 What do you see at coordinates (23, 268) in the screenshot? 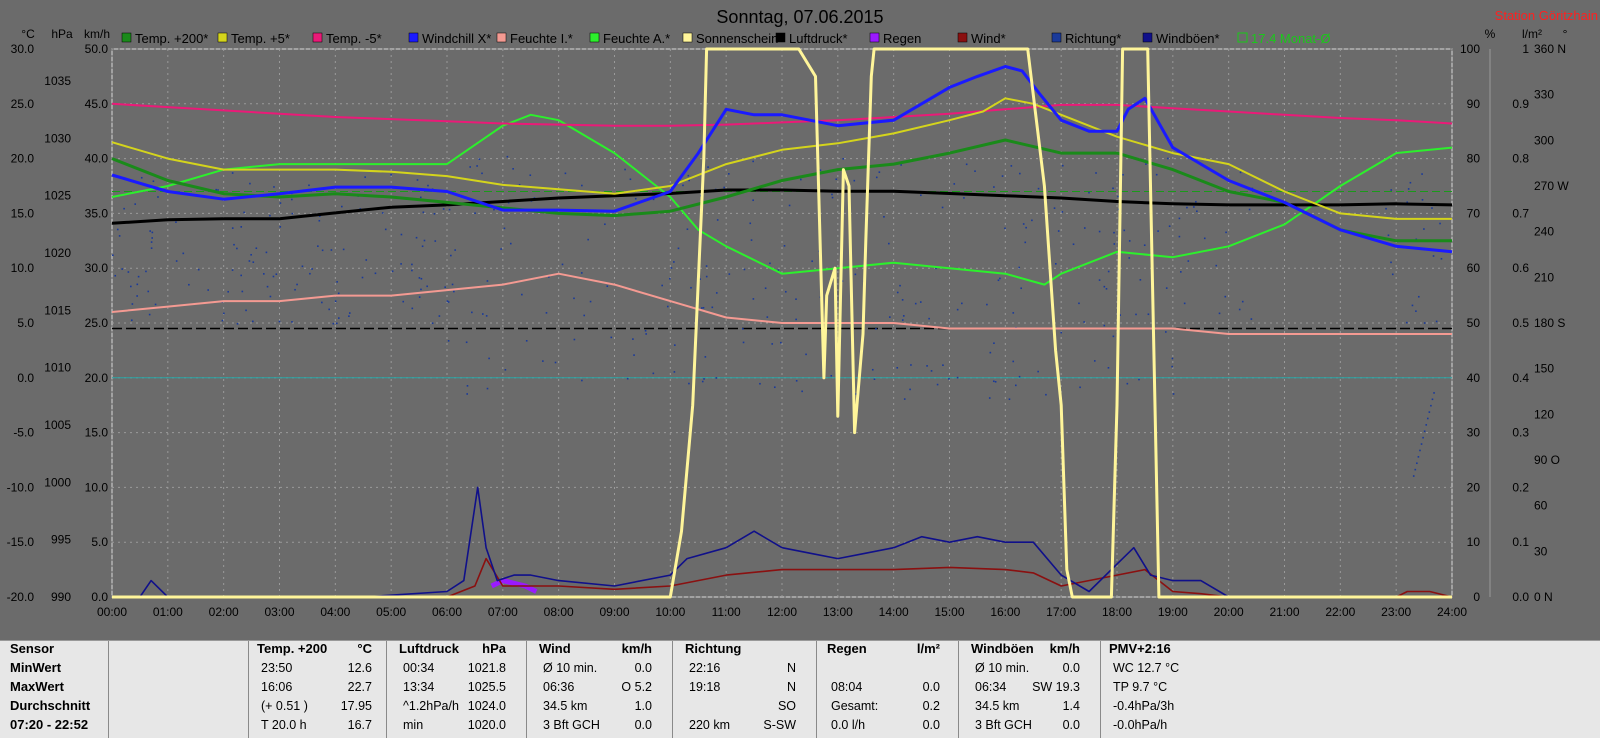
I see `y-tick-temperature: 10.0` at bounding box center [23, 268].